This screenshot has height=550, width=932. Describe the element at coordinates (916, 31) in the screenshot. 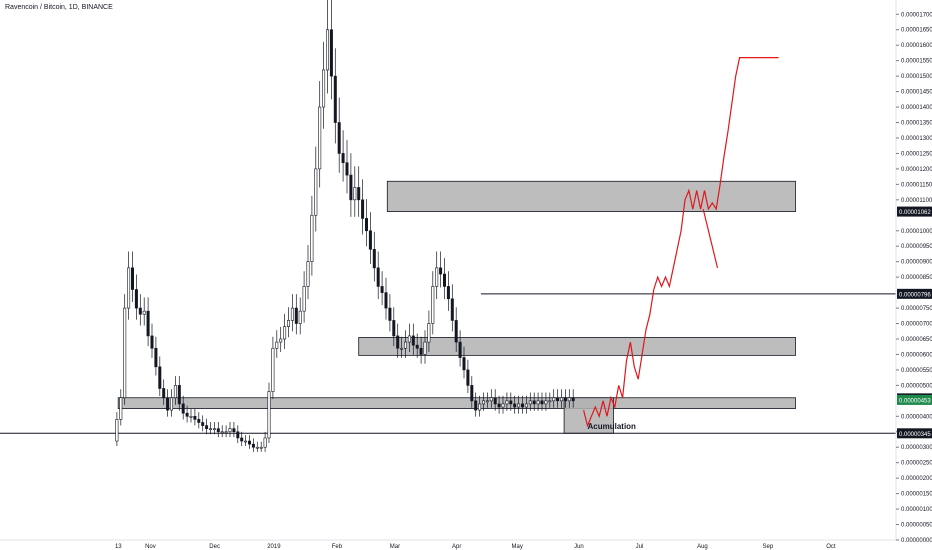

I see `y-tick-label: 0.00001650` at that location.